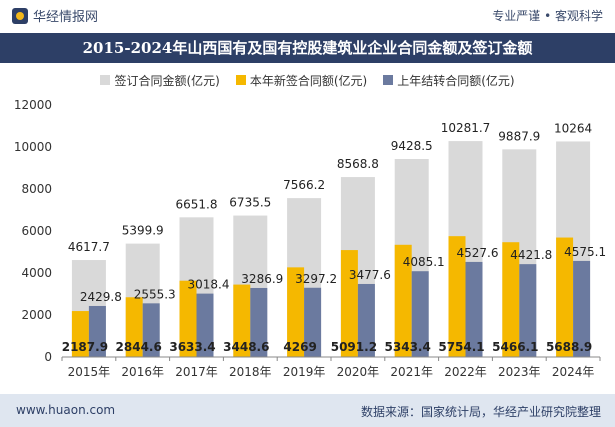 The height and width of the screenshot is (427, 615). What do you see at coordinates (388, 80) in the screenshot?
I see `legend-swatch-carry` at bounding box center [388, 80].